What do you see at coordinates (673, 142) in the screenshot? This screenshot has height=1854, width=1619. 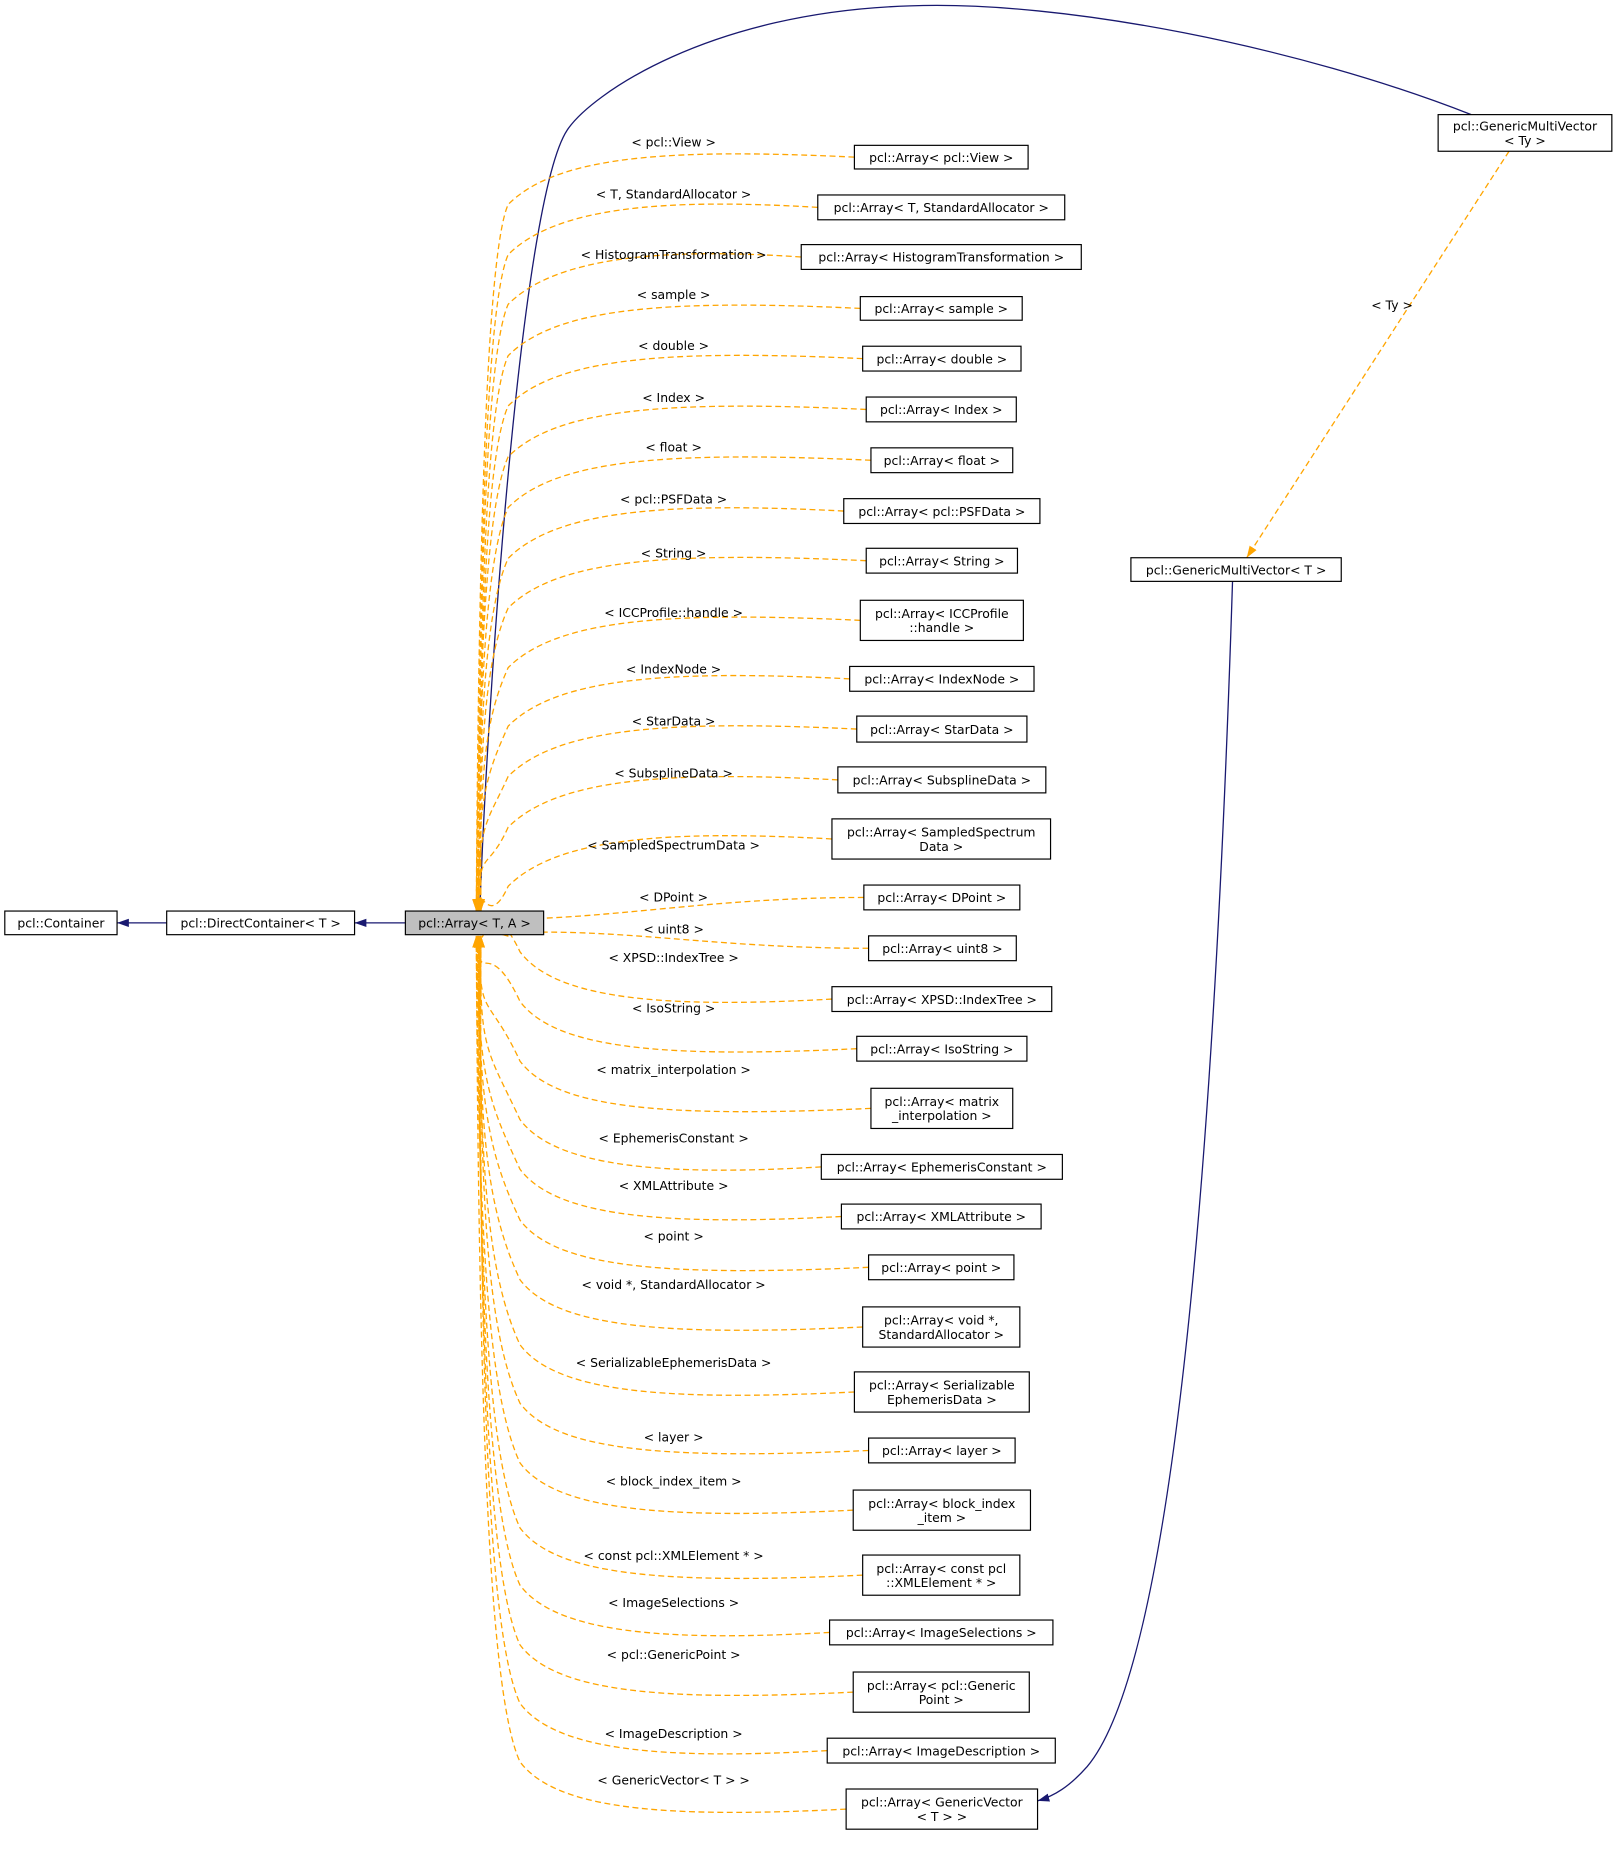 I see `edge-label: < pcl::View >` at bounding box center [673, 142].